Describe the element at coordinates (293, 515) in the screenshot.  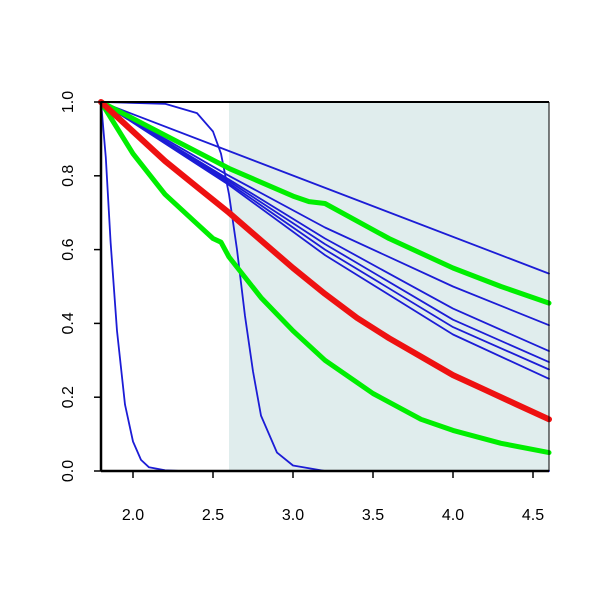
I see `x-tick-label: 3.0` at that location.